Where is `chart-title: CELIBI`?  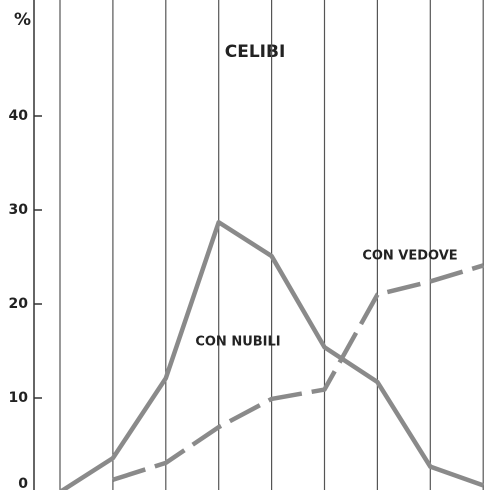
chart-title: CELIBI is located at coordinates (255, 52).